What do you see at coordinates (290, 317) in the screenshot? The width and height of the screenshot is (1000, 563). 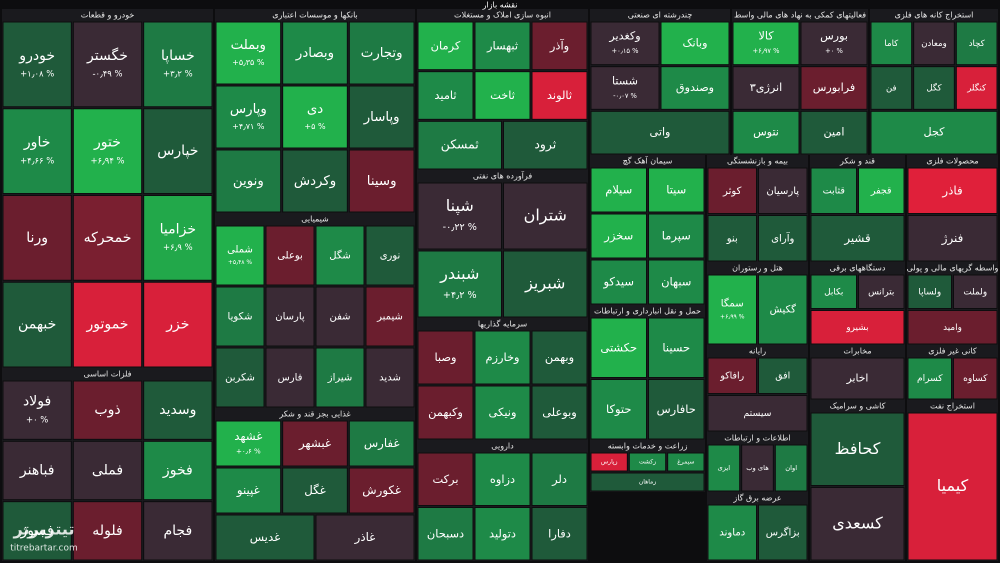 I see `stock-name: پارسان` at bounding box center [290, 317].